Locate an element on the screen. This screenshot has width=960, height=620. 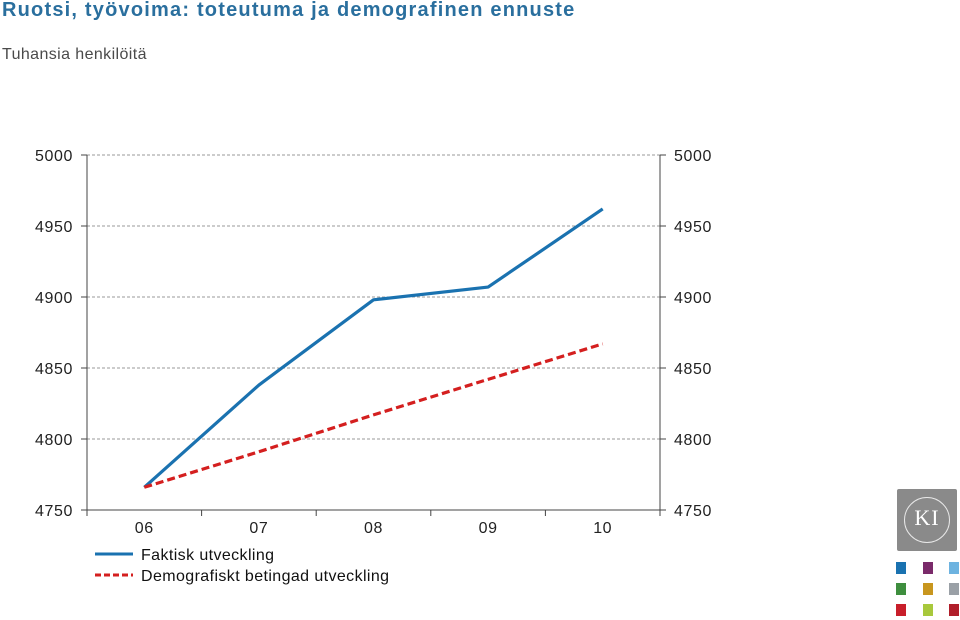
y-tick-label-left: 4950 is located at coordinates (54, 227).